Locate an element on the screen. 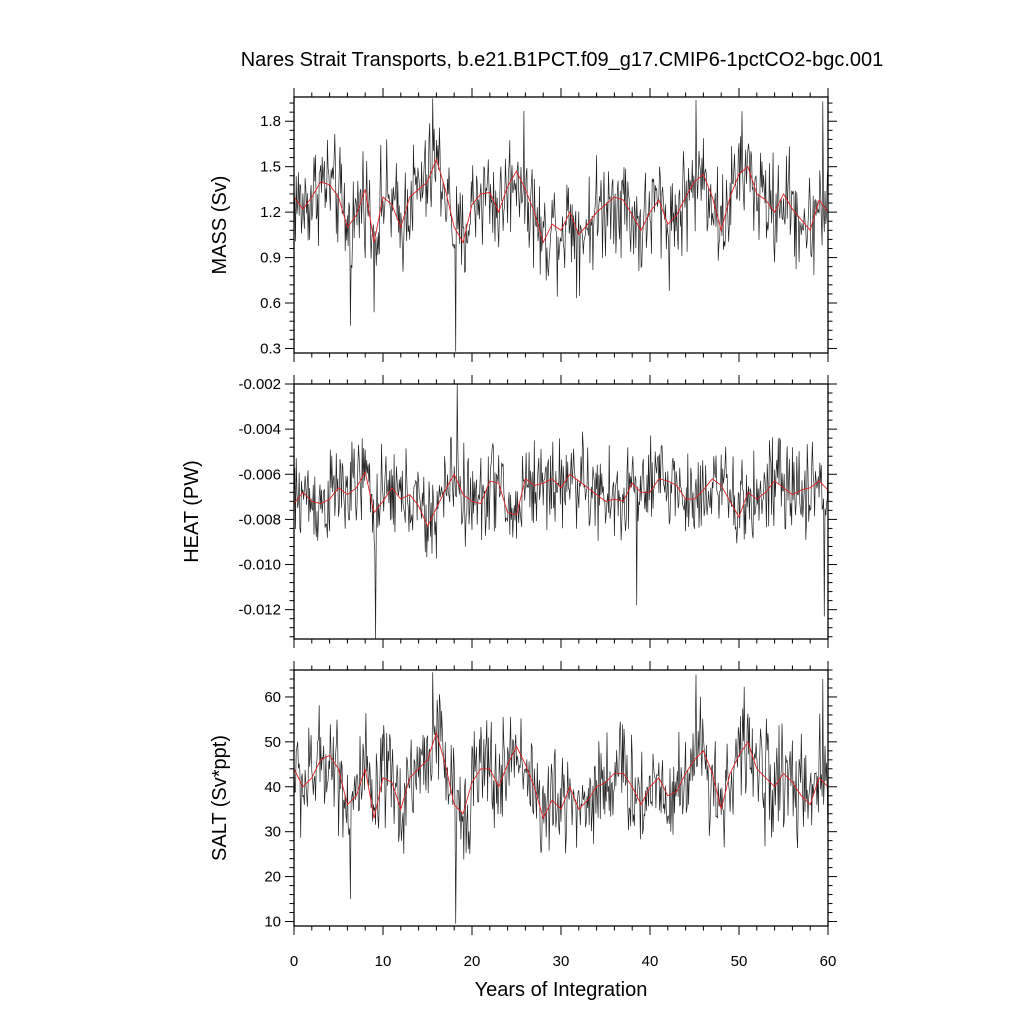 The width and height of the screenshot is (1024, 1029). y-tick-label: 50 is located at coordinates (272, 742).